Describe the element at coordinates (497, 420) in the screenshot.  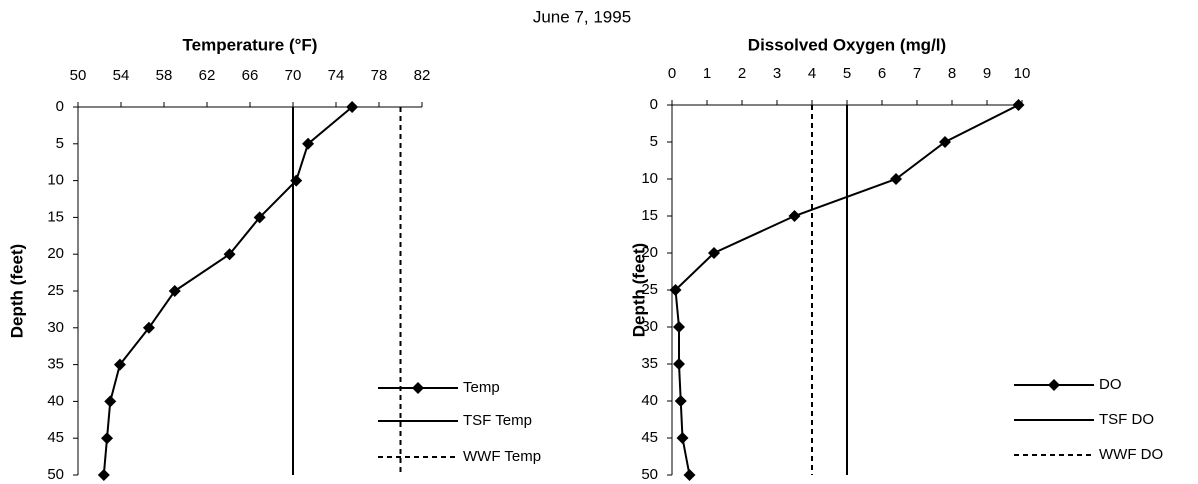
I see `legend-label: TSF Temp` at that location.